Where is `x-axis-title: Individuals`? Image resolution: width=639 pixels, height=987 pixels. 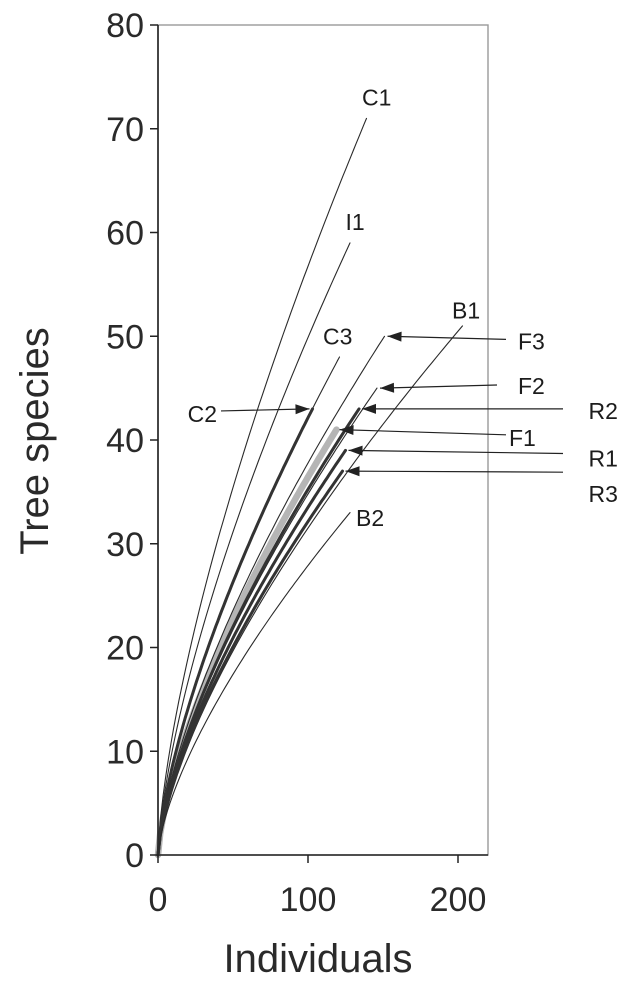 x-axis-title: Individuals is located at coordinates (317, 959).